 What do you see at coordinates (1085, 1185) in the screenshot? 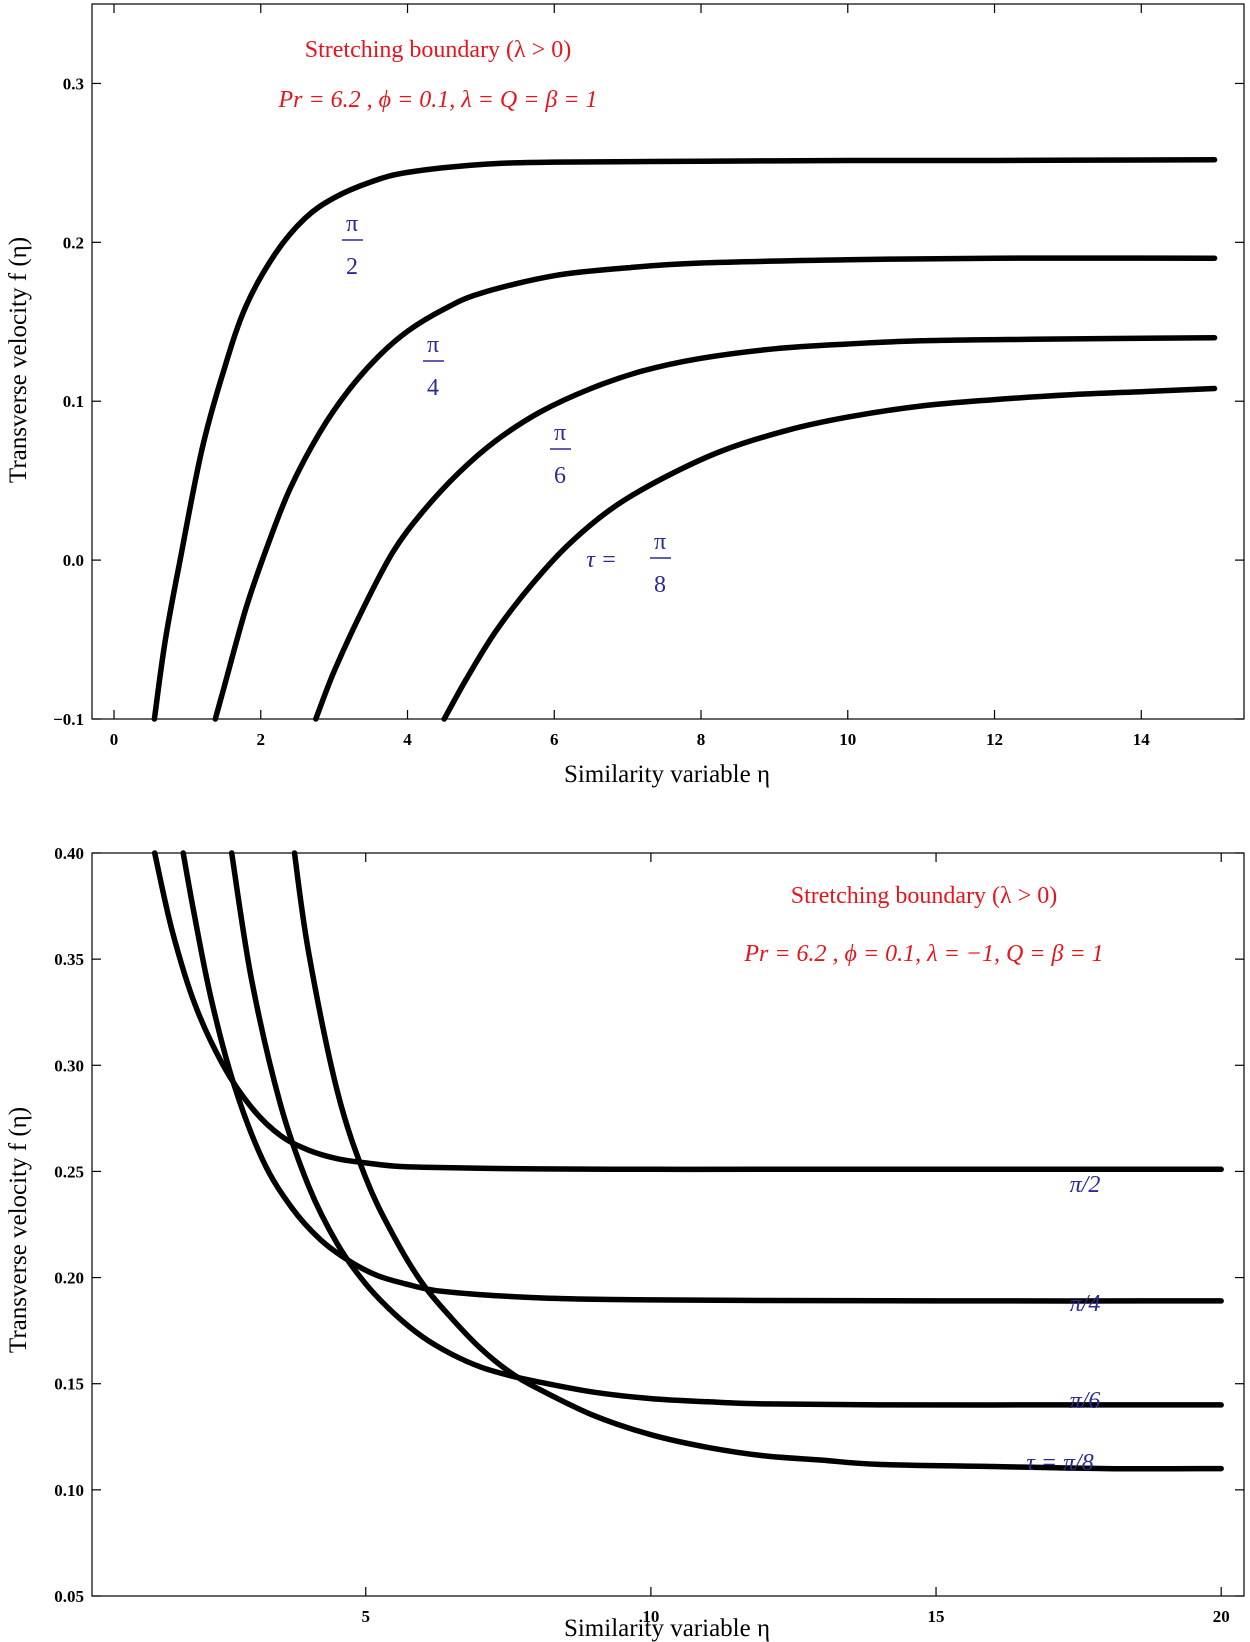
I see `bottom-curve-label-pi-2: π/2` at bounding box center [1085, 1185].